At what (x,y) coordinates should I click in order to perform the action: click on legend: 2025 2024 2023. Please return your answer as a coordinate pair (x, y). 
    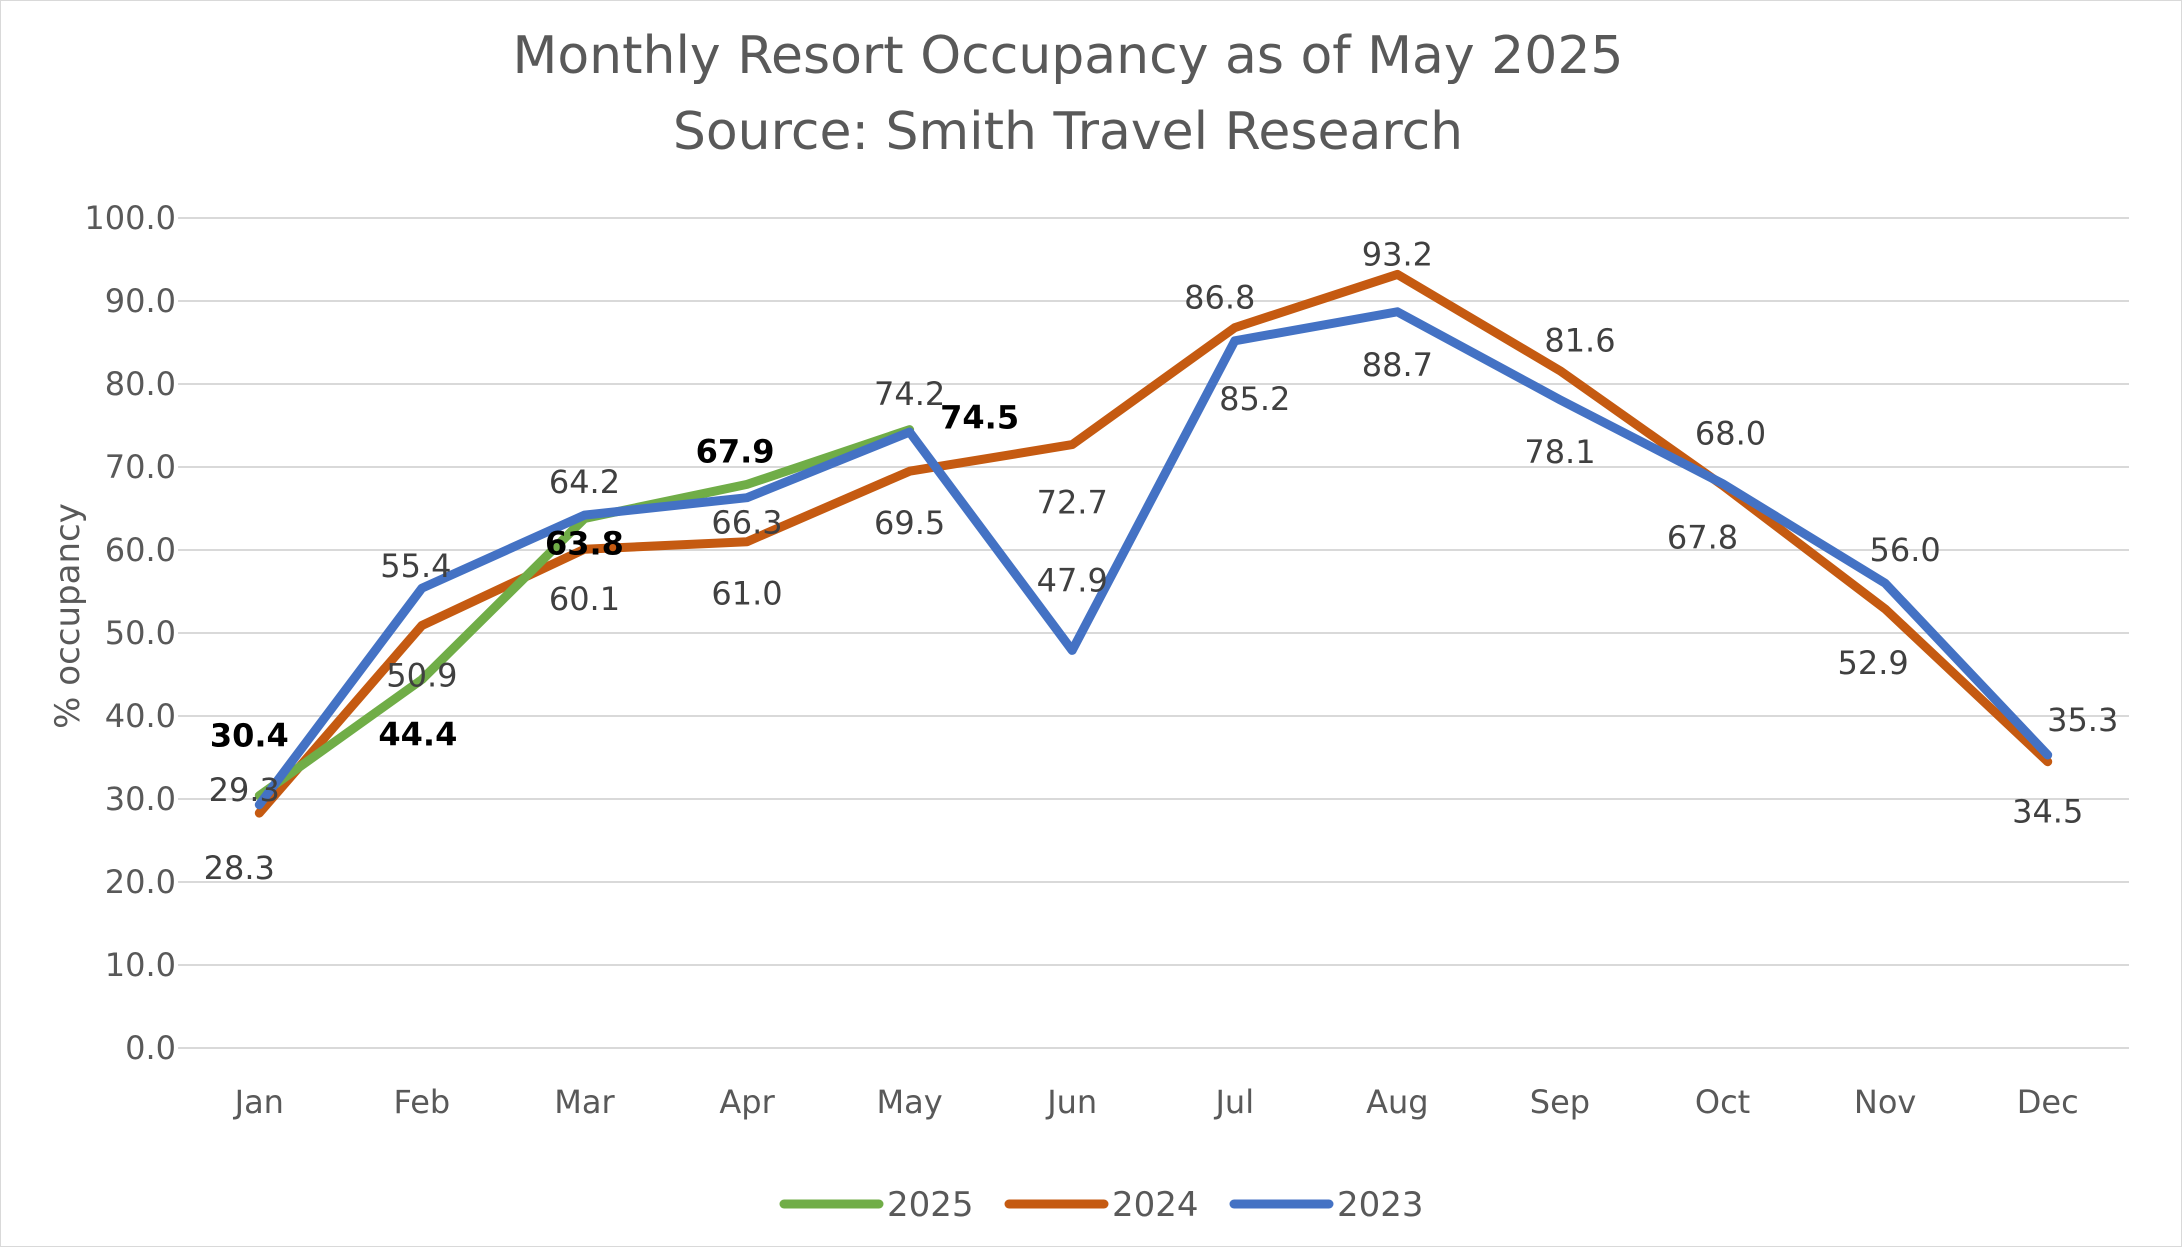
    Looking at the image, I should click on (1101, 1205).